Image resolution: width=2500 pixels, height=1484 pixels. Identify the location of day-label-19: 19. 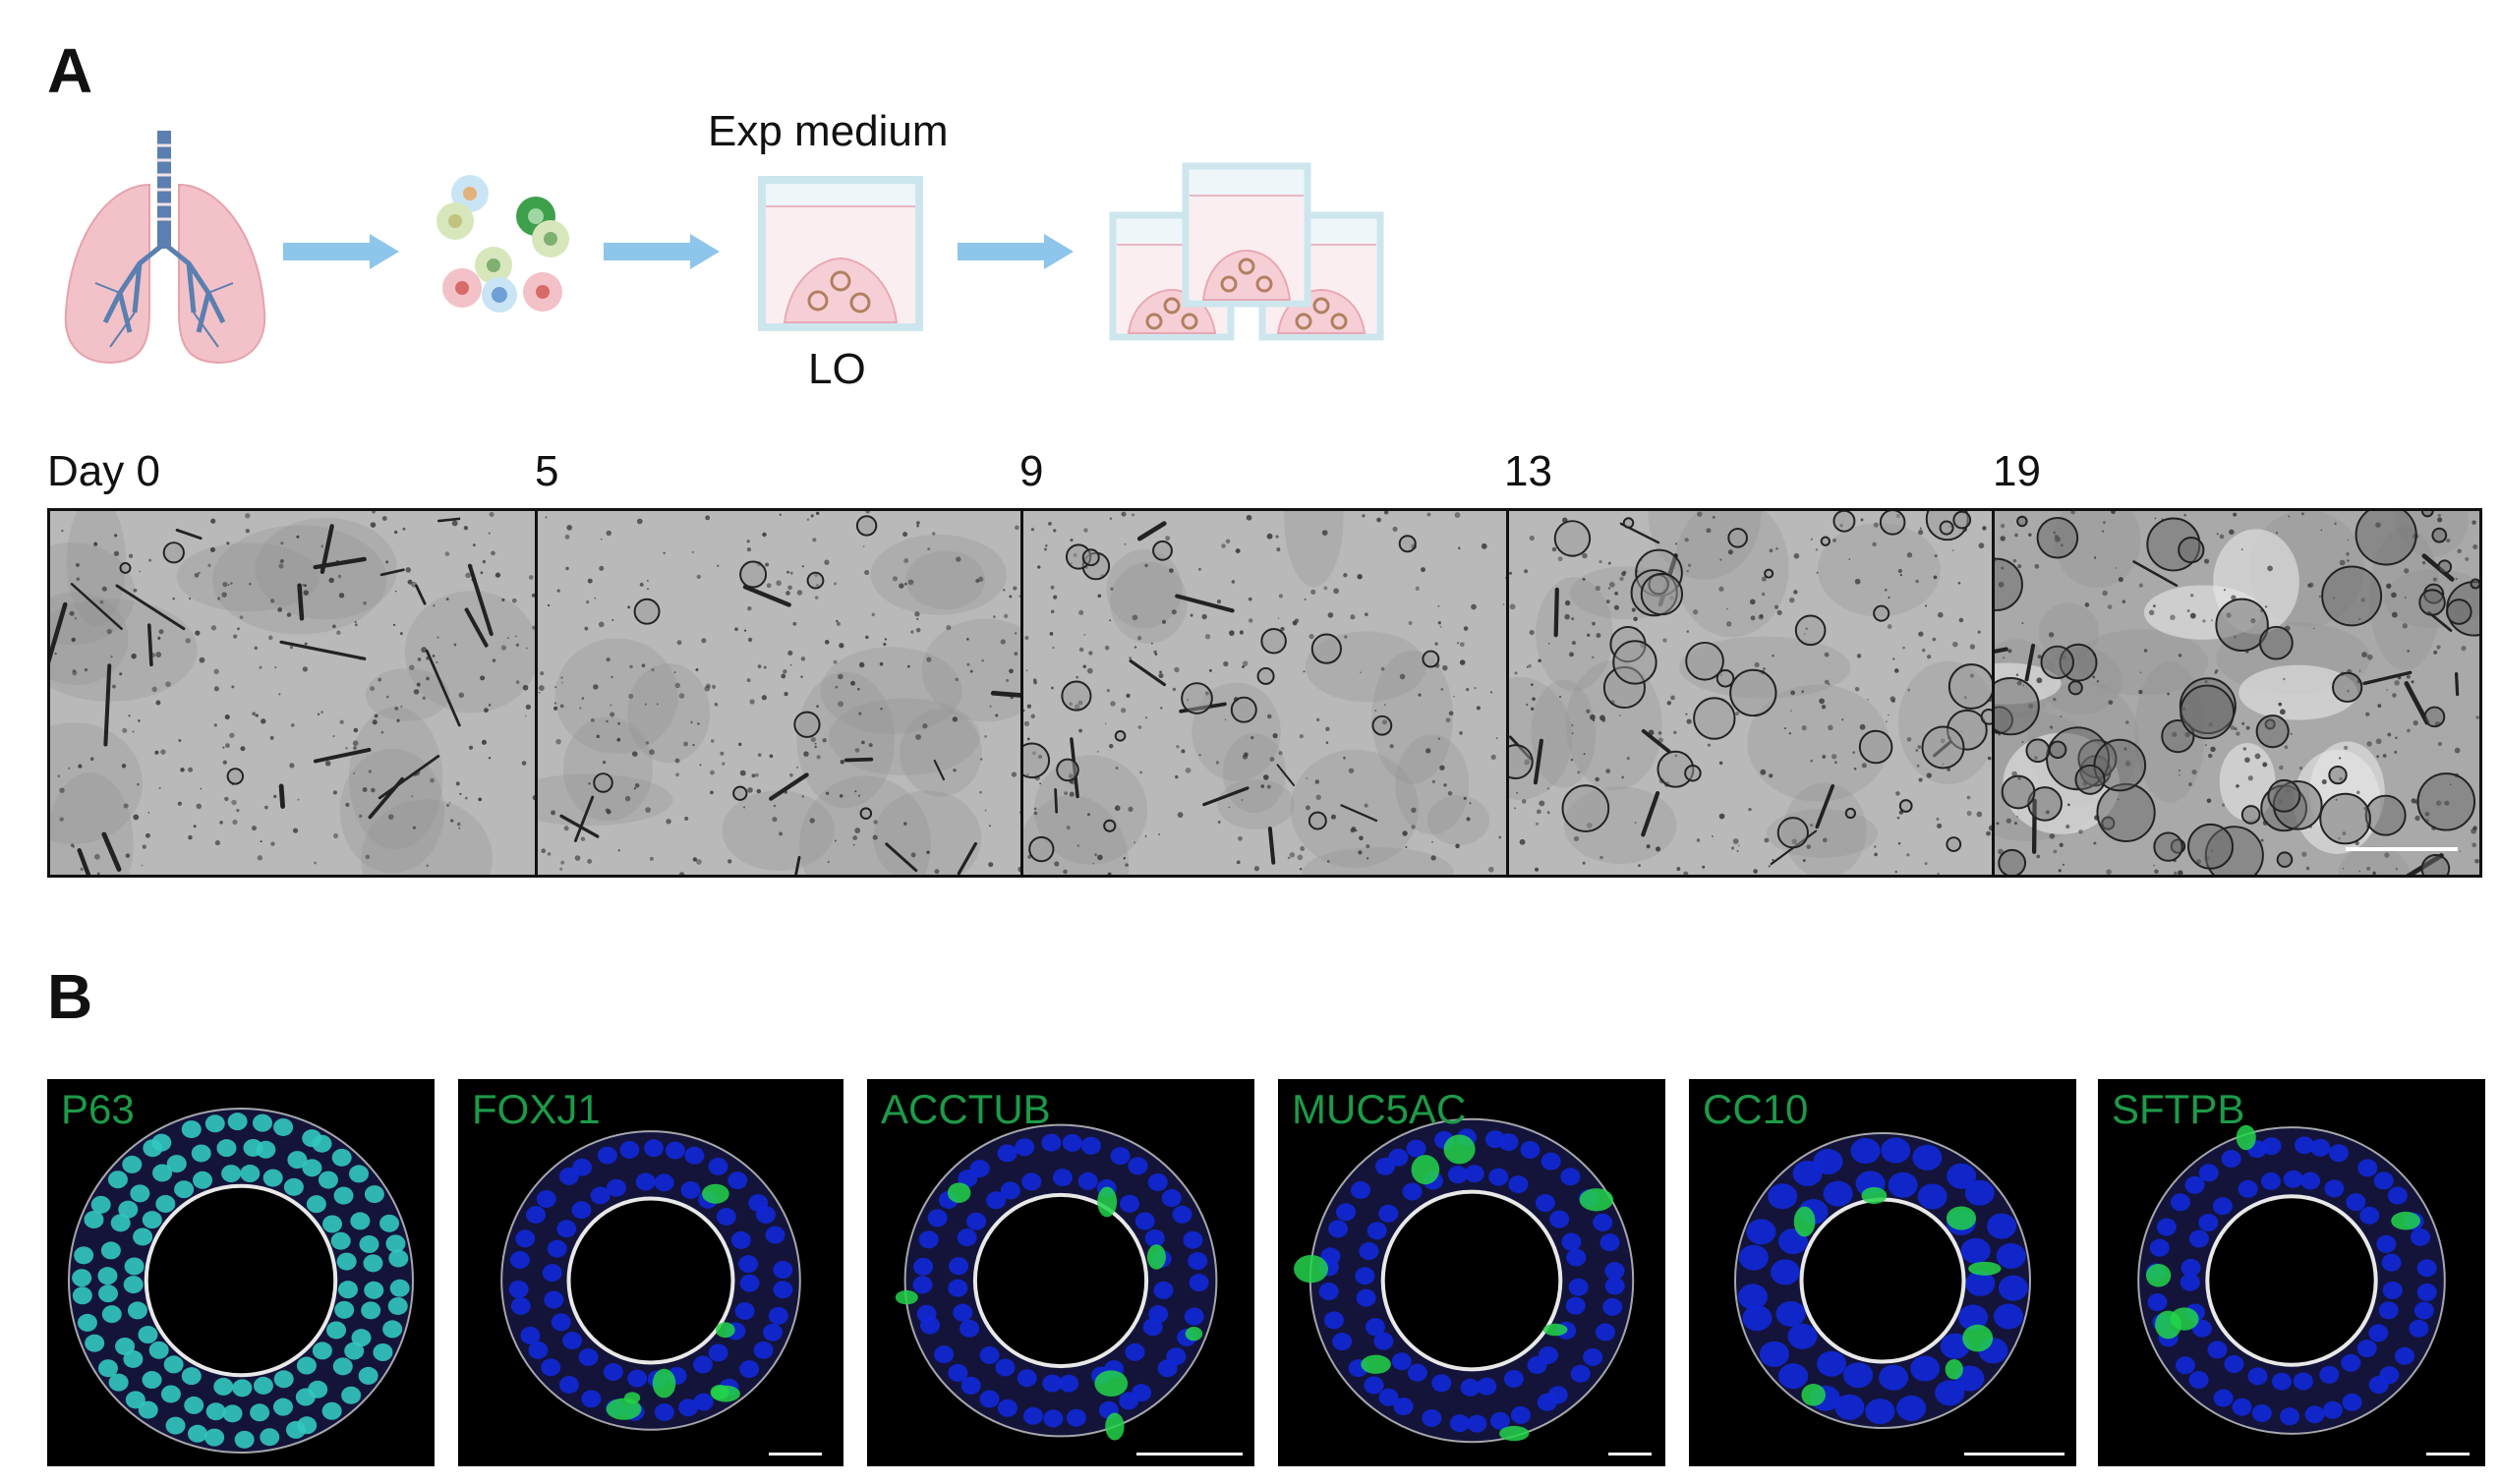
(2017, 471).